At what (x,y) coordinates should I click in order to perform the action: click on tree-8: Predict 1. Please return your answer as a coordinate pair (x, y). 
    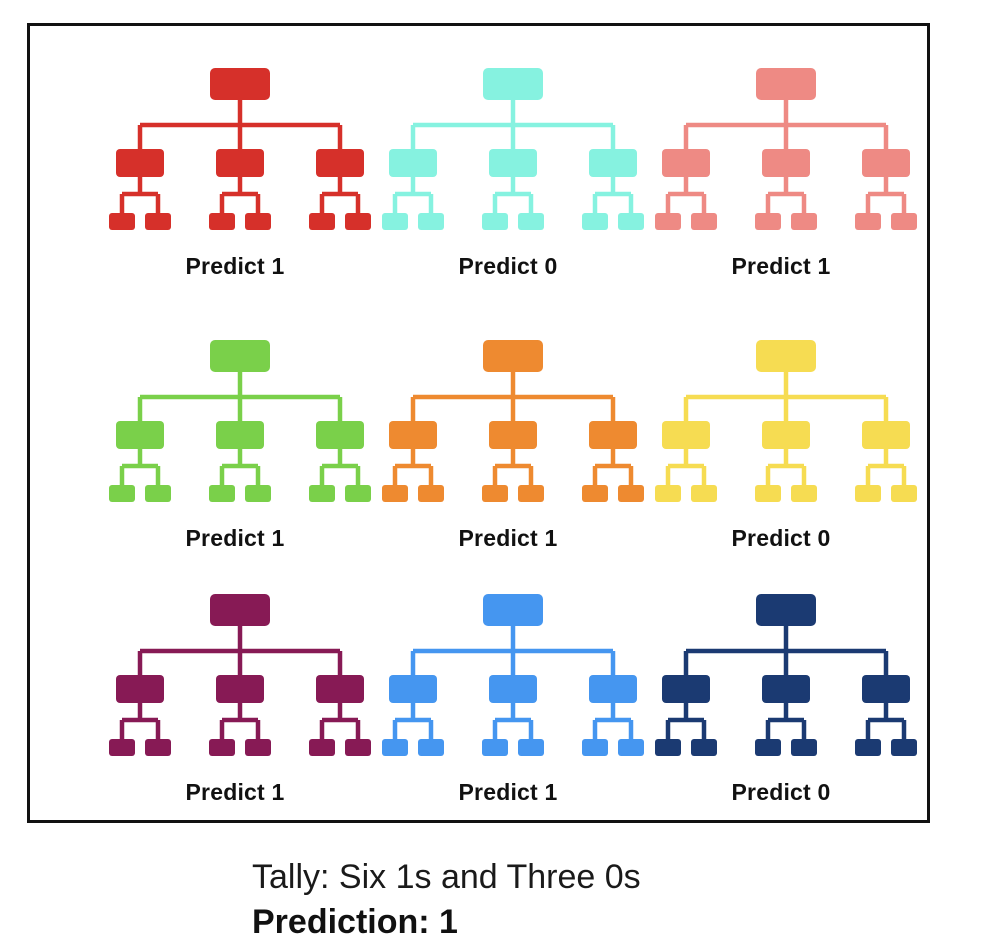
    Looking at the image, I should click on (511, 709).